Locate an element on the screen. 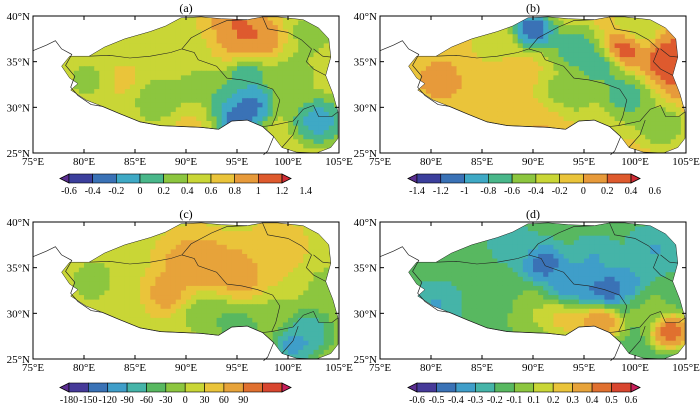  colorbar-tick-label: 0.5 is located at coordinates (611, 400).